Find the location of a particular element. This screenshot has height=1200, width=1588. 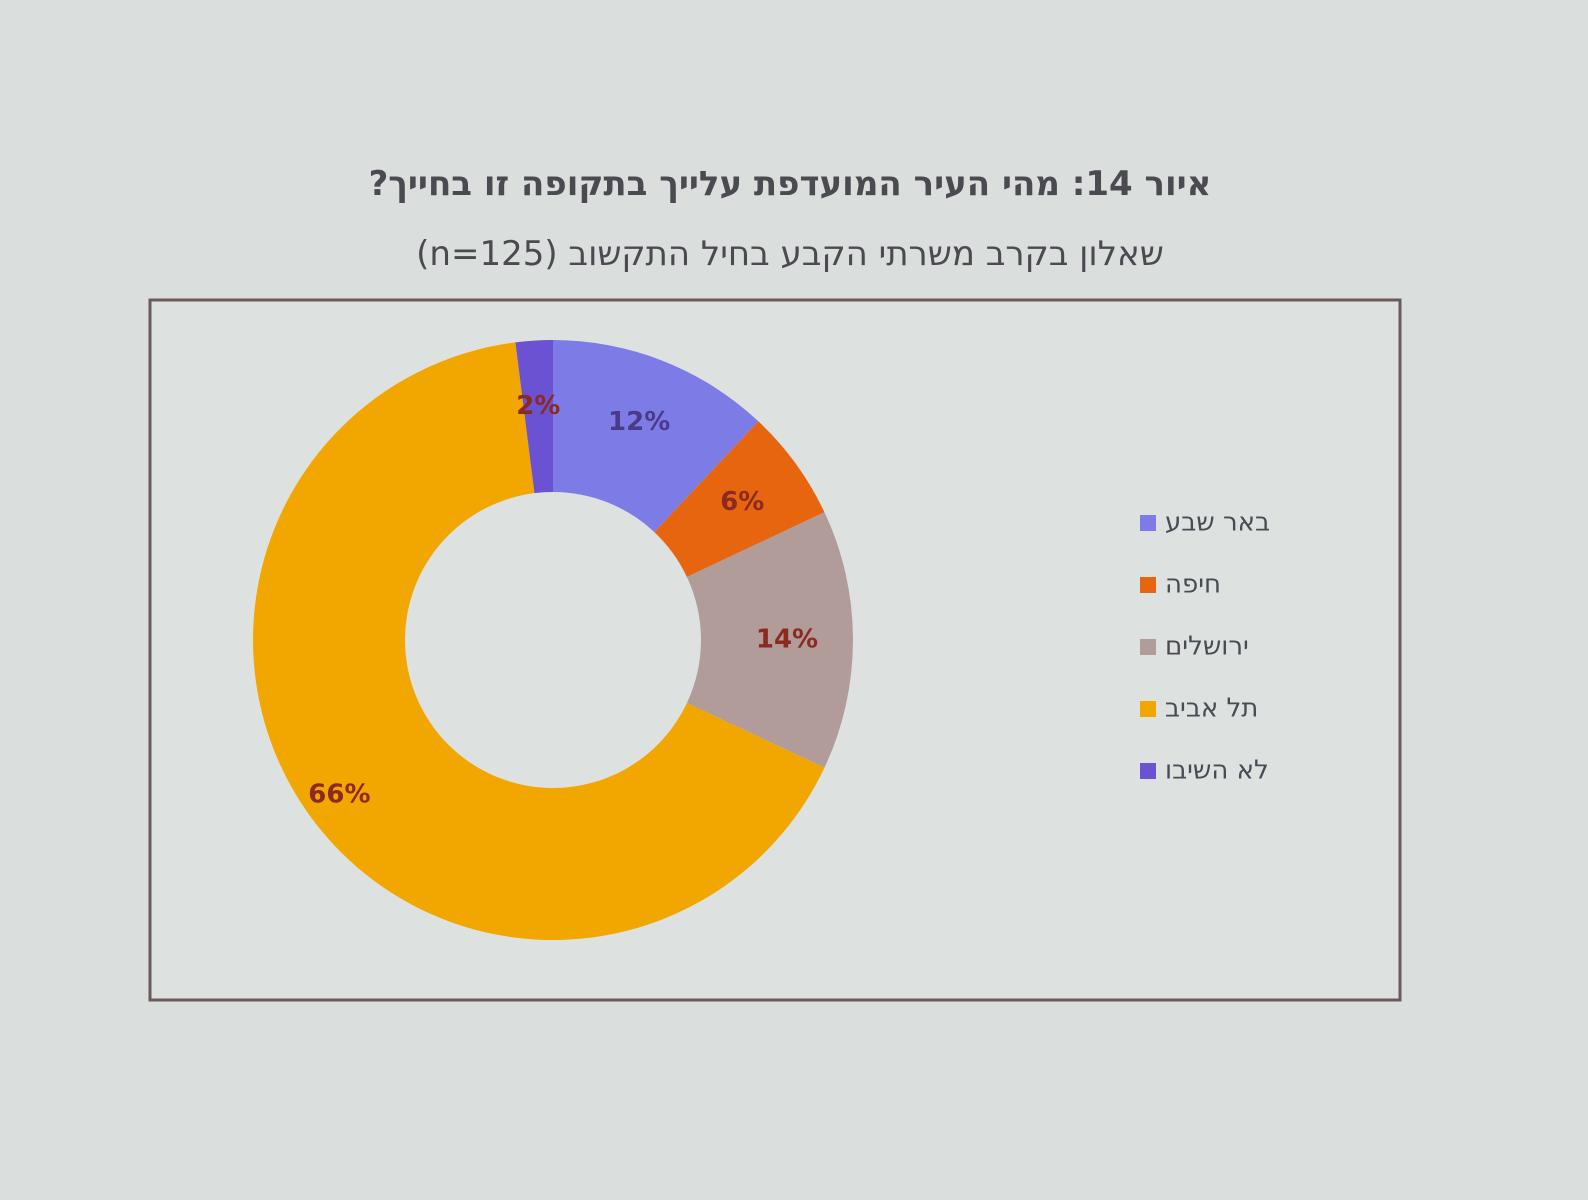

slice-label: 14% is located at coordinates (787, 640).